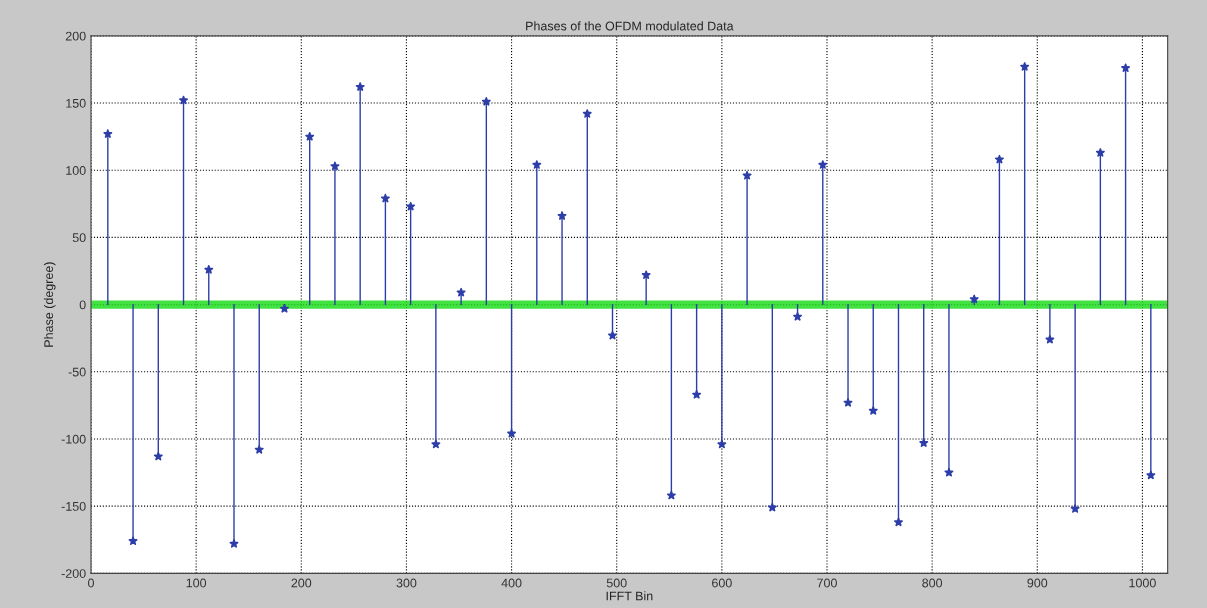 This screenshot has width=1207, height=608. Describe the element at coordinates (722, 583) in the screenshot. I see `x-tick-label: 600` at that location.